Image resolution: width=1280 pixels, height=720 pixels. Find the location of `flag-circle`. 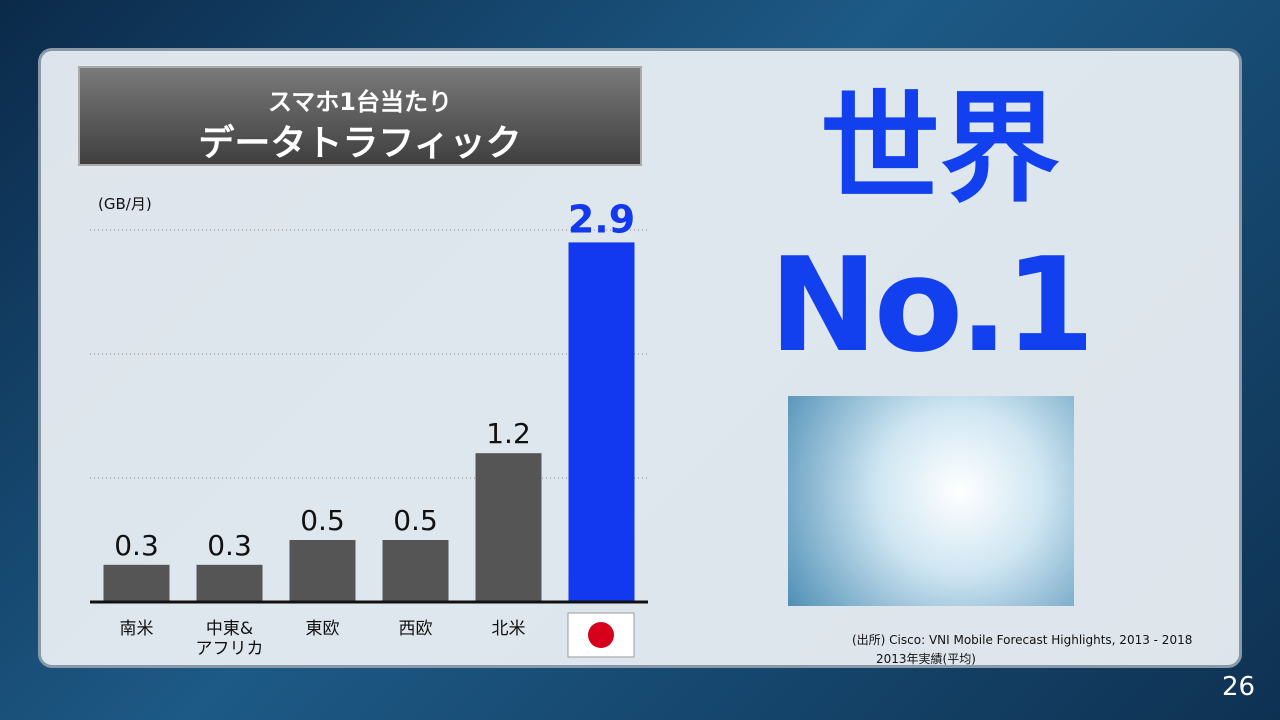

flag-circle is located at coordinates (601, 635).